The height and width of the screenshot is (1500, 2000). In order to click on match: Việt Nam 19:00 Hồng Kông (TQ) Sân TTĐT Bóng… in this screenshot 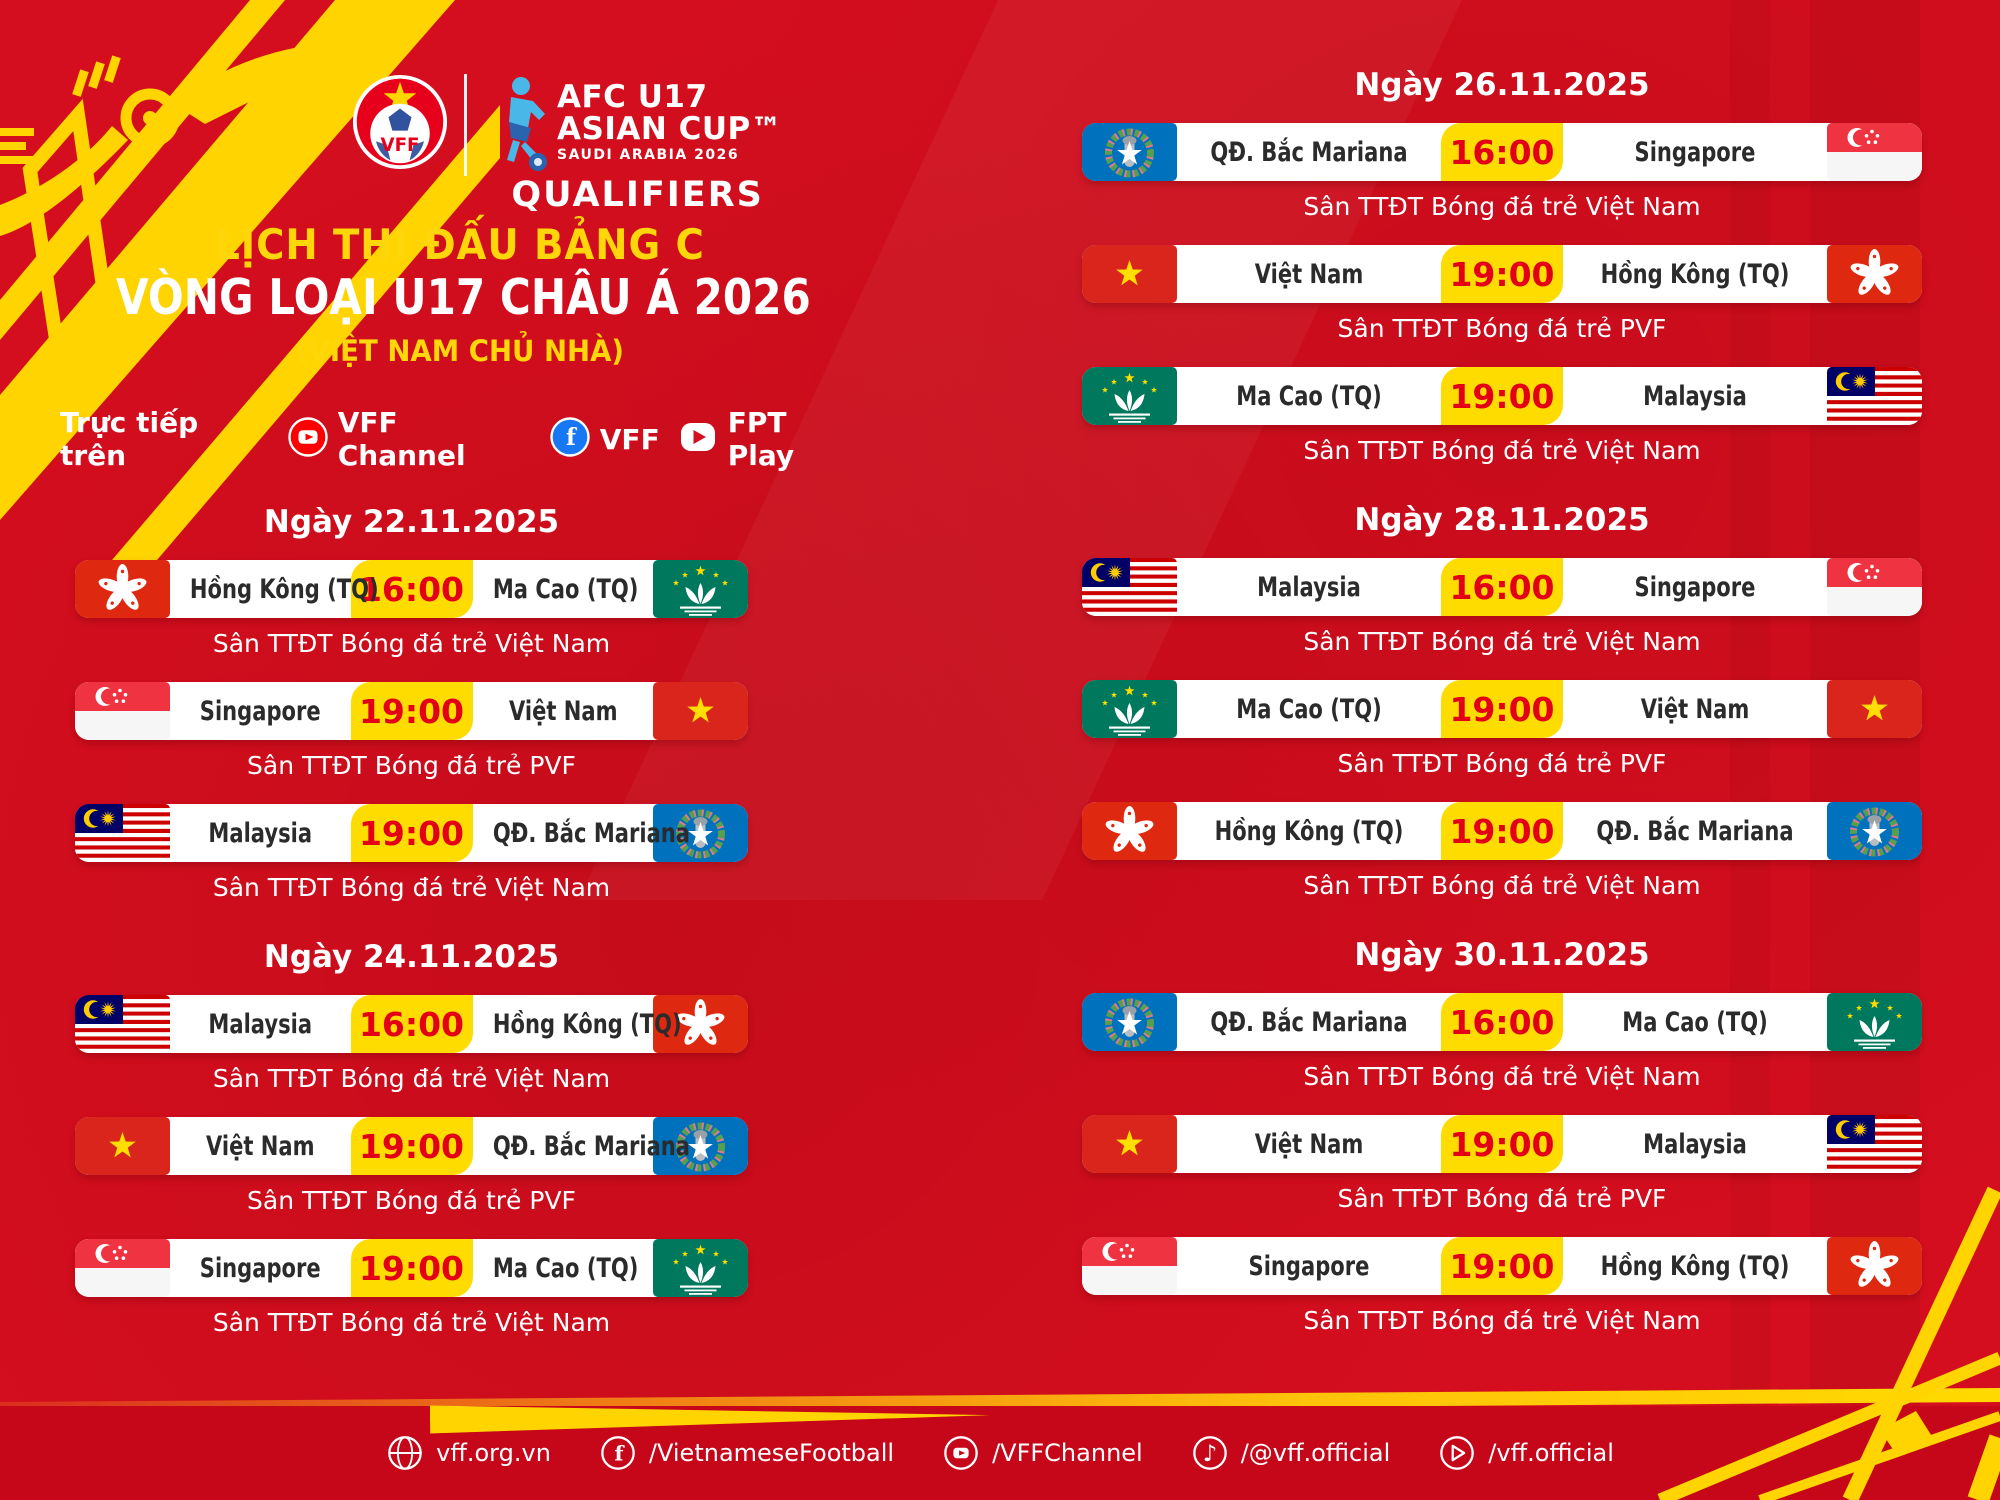, I will do `click(1502, 294)`.